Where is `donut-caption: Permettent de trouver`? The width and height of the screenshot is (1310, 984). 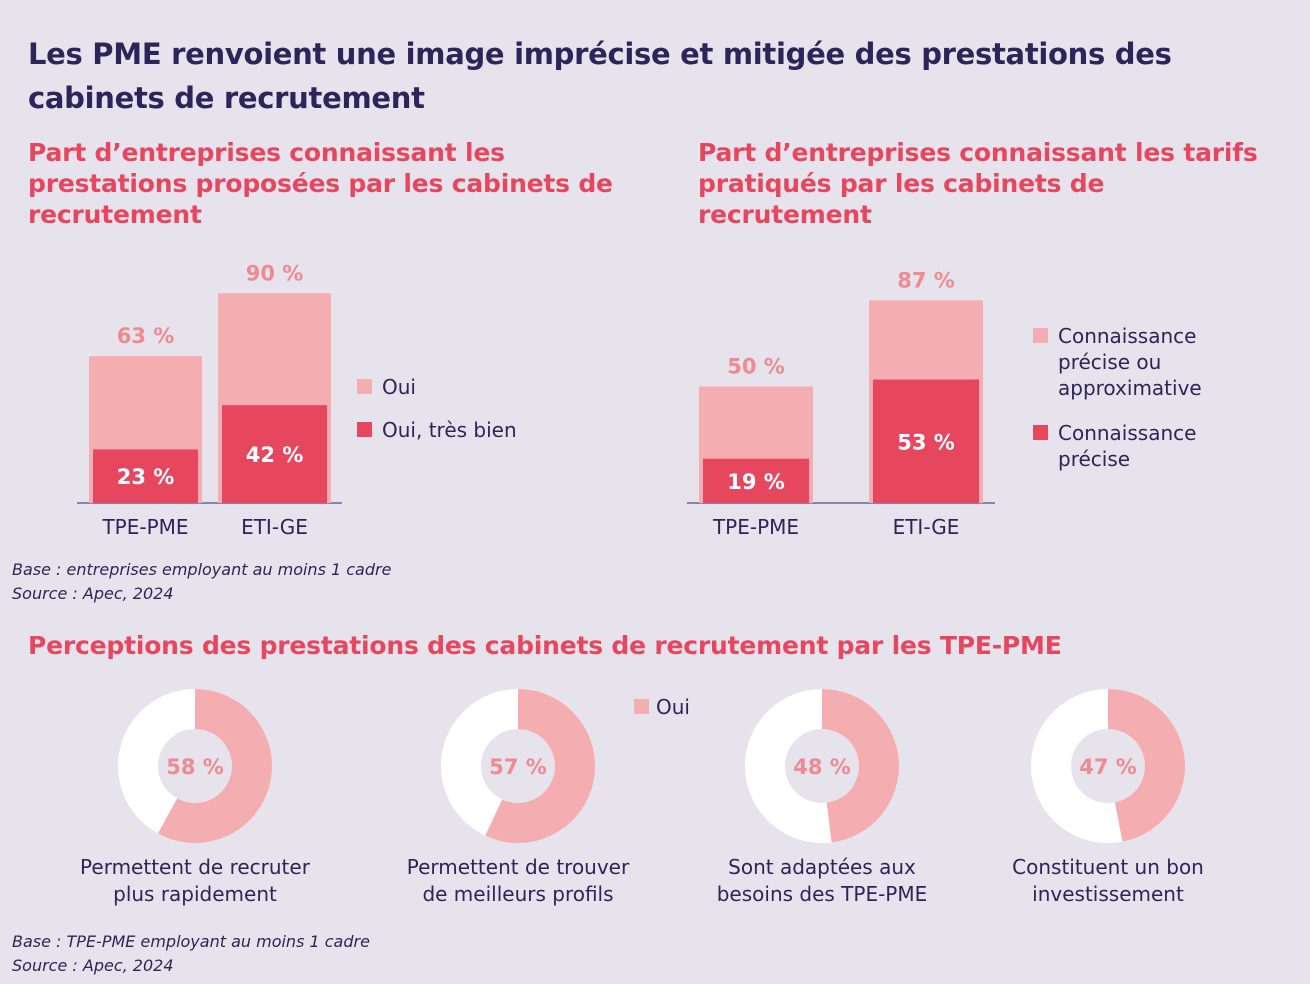 donut-caption: Permettent de trouver is located at coordinates (518, 867).